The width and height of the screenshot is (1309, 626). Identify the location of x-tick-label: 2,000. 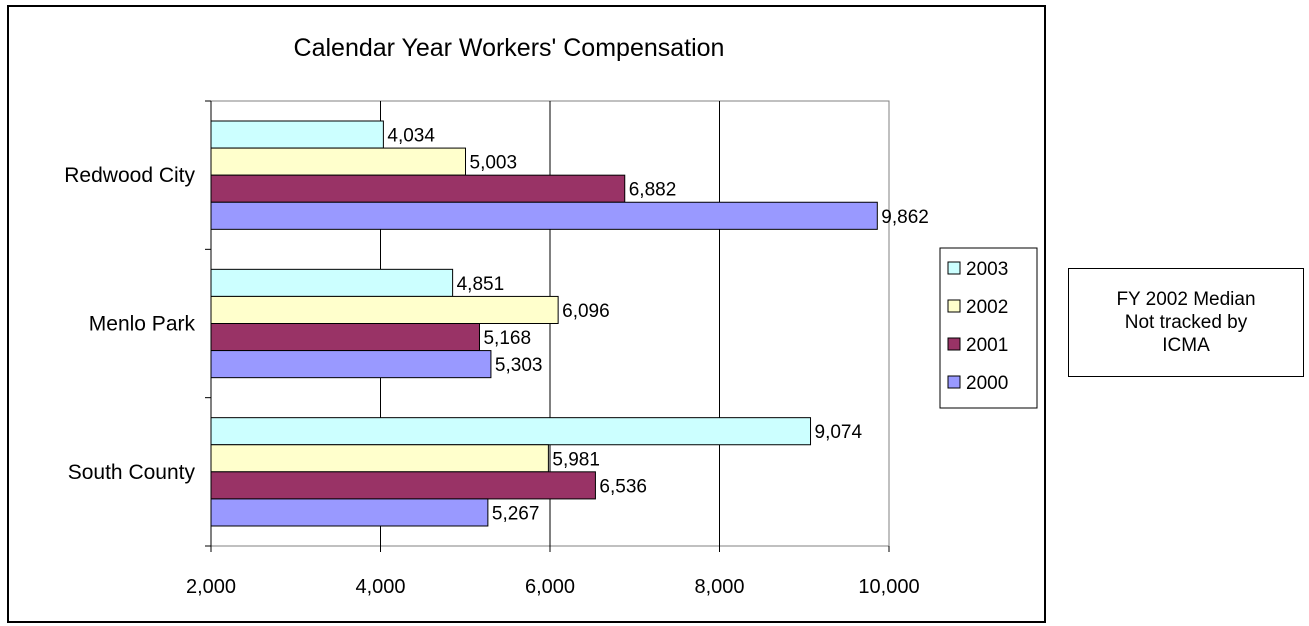
(211, 587).